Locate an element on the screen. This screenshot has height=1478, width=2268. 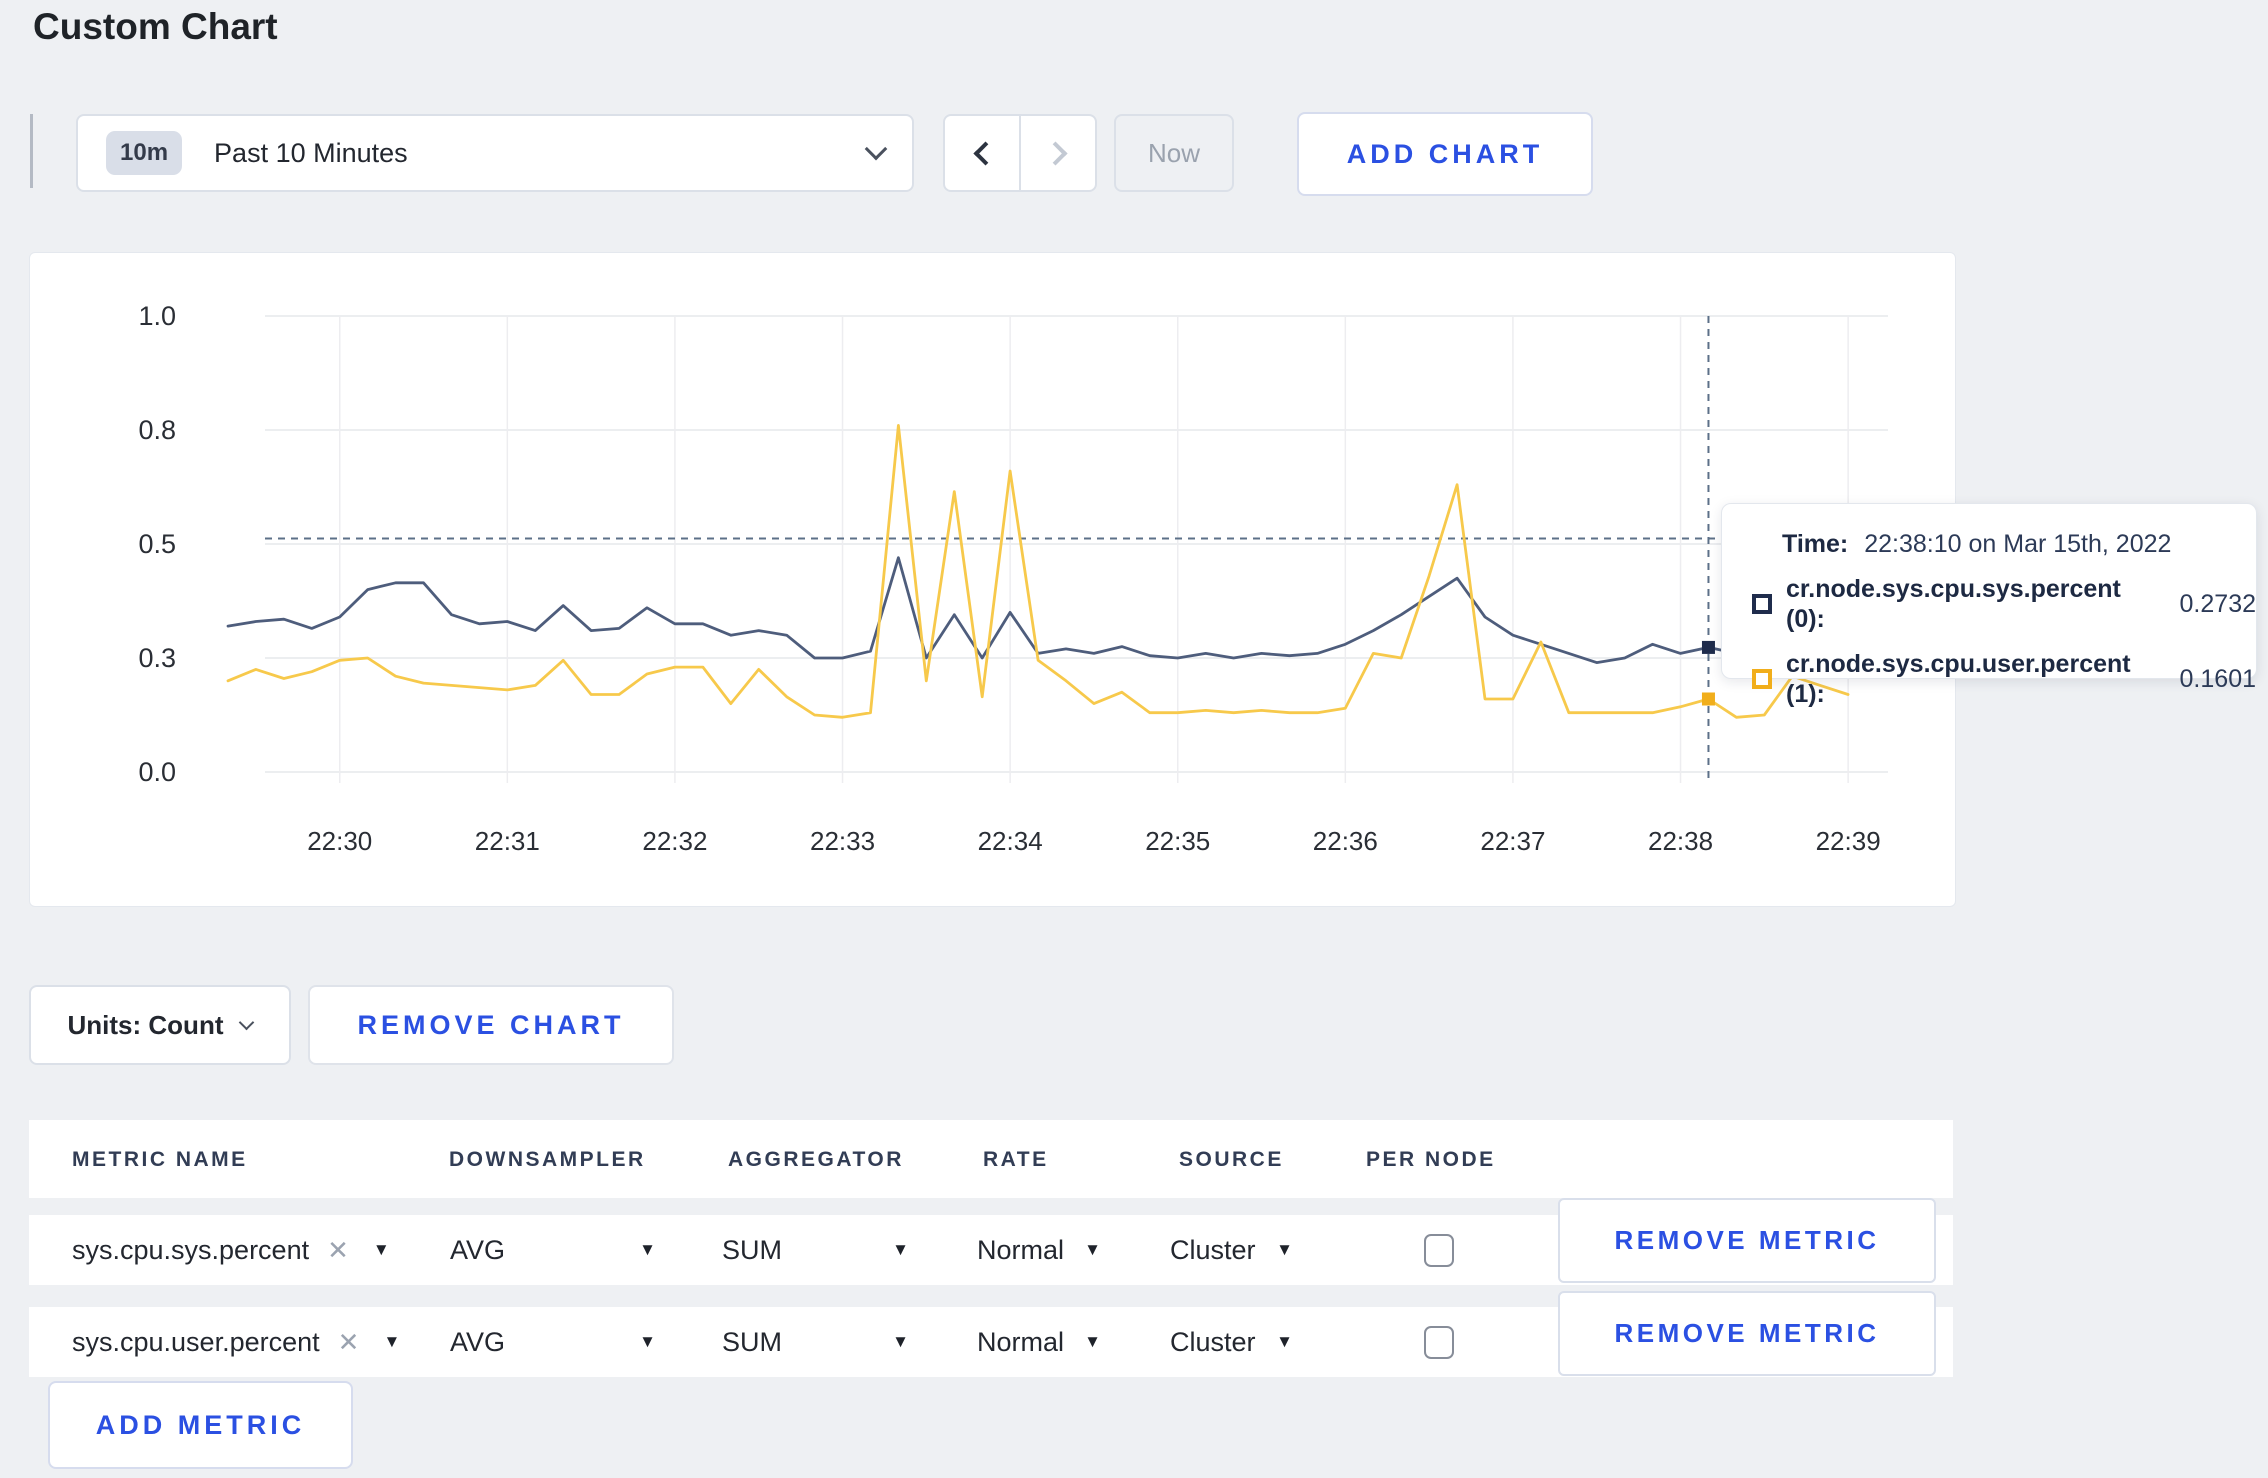
metric-name-value: sys.cpu.sys.percent is located at coordinates (191, 1249).